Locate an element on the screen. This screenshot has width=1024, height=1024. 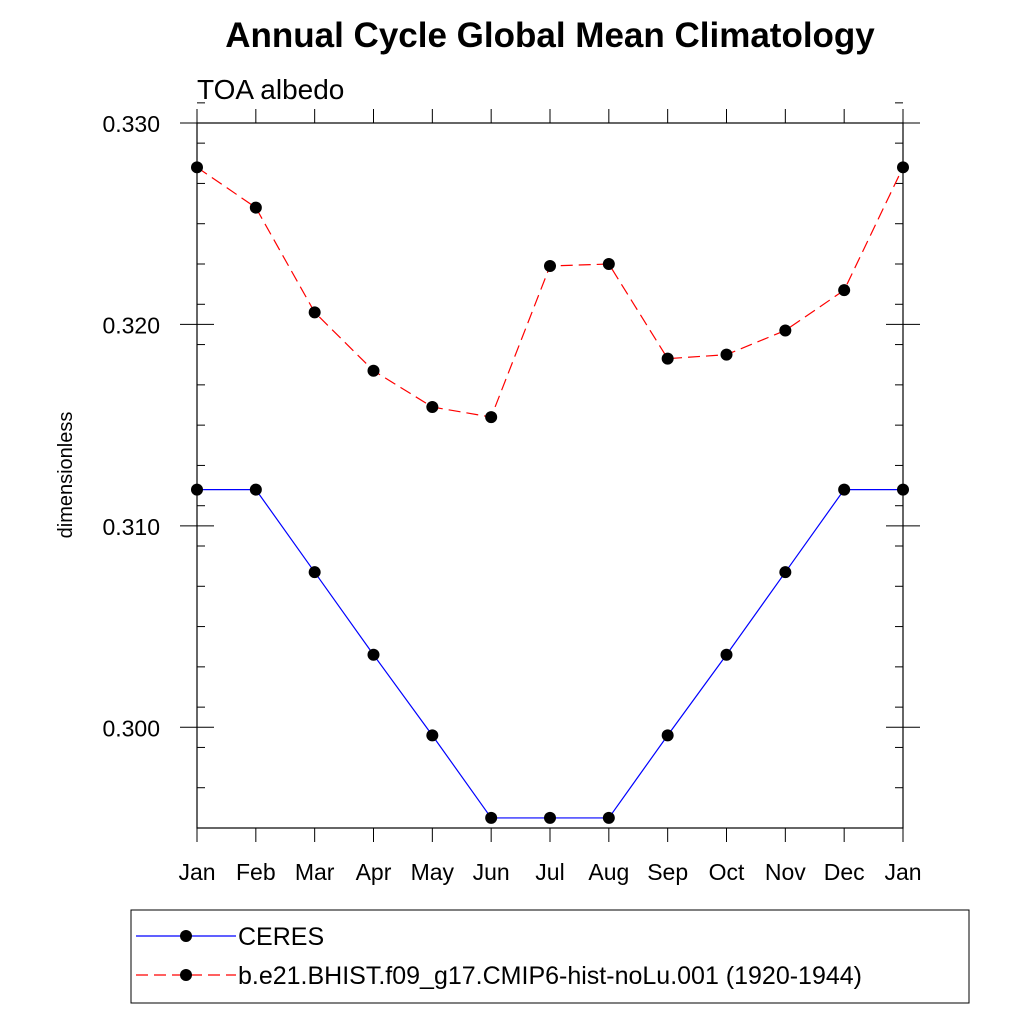
x-tick-label: Feb is located at coordinates (256, 872).